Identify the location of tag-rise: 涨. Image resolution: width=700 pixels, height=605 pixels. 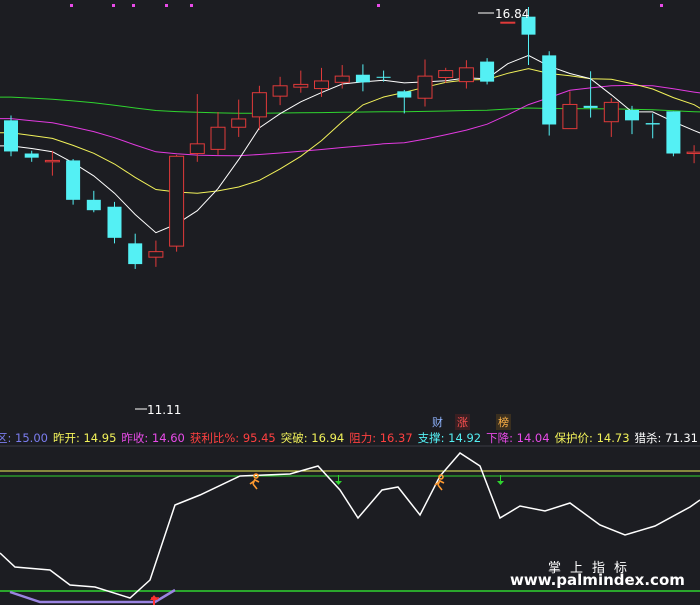
(462, 422).